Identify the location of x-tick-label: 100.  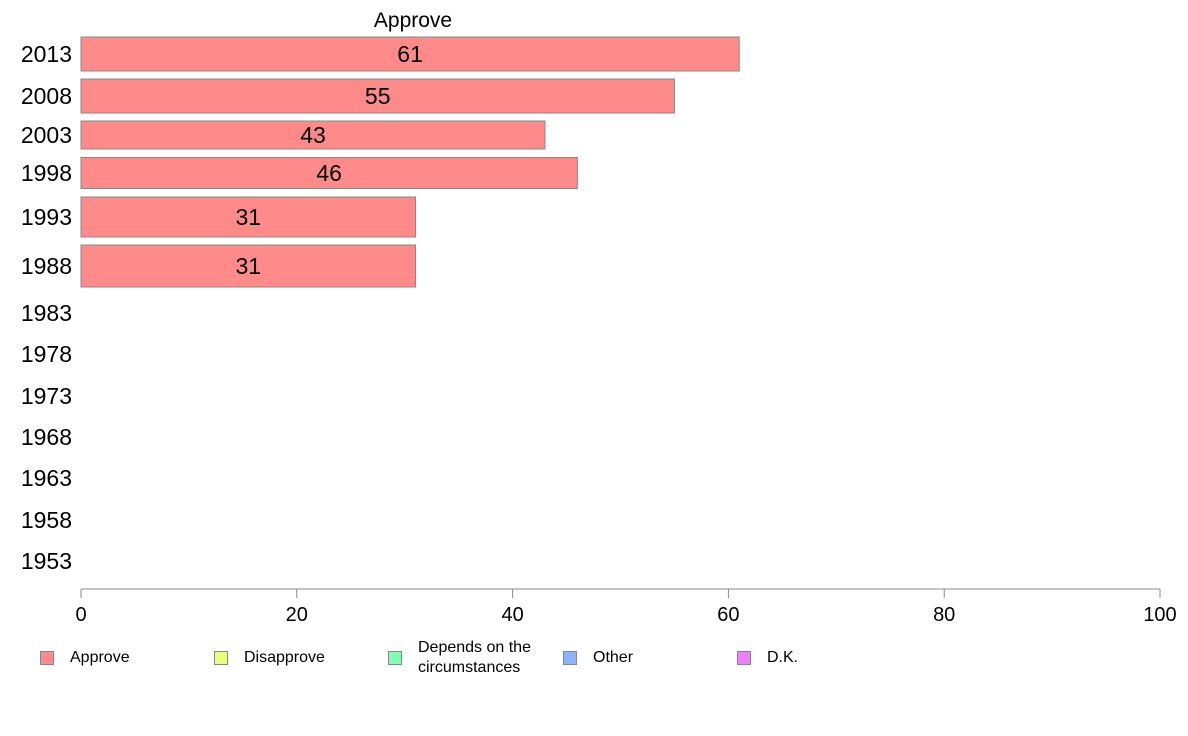
(1159, 615).